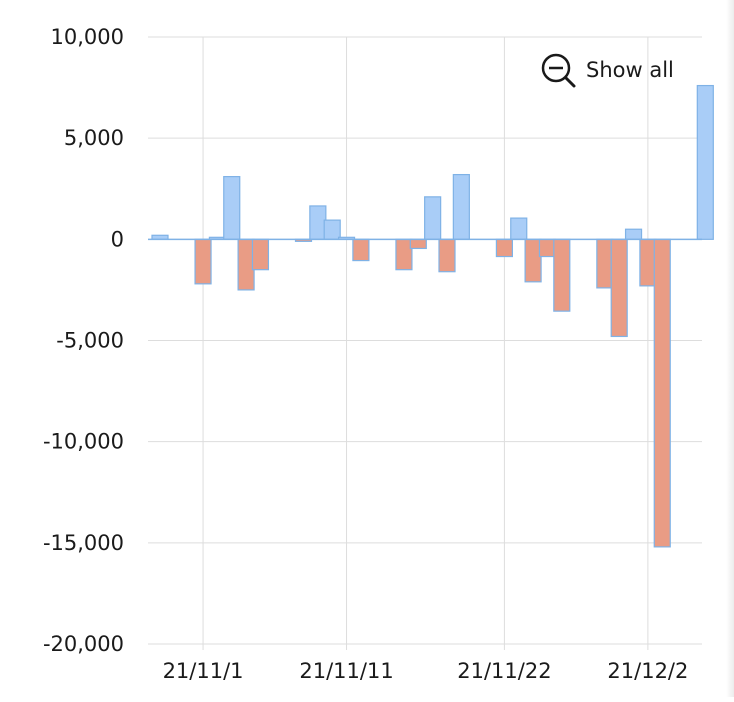  What do you see at coordinates (730, 348) in the screenshot?
I see `right-edge-shadow` at bounding box center [730, 348].